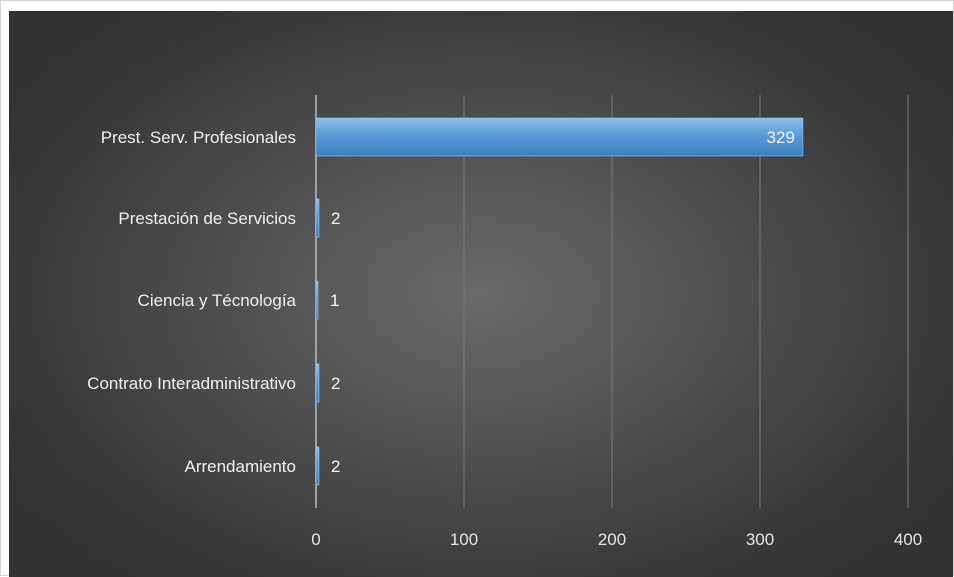  What do you see at coordinates (335, 383) in the screenshot?
I see `data-label-3: 2` at bounding box center [335, 383].